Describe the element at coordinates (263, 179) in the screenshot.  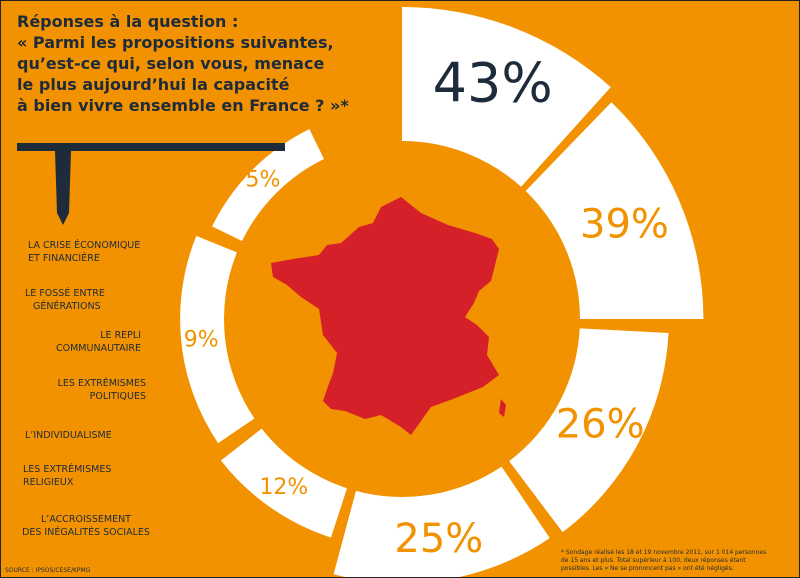
I see `value-label-6: 5%` at that location.